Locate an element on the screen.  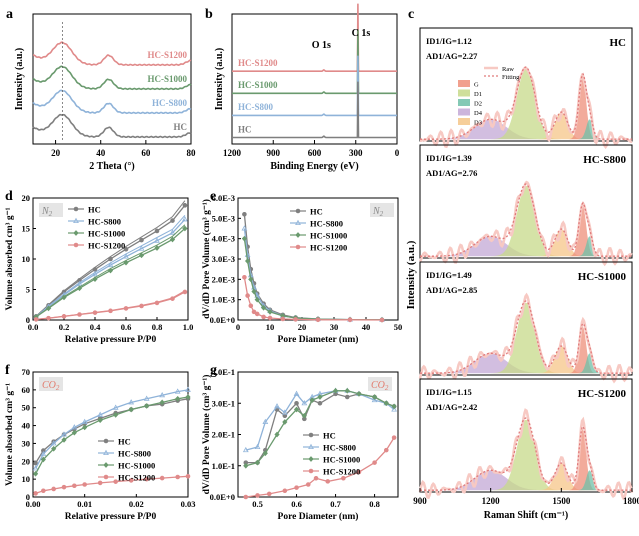
x-tick-label: 20 is located at coordinates (302, 327).